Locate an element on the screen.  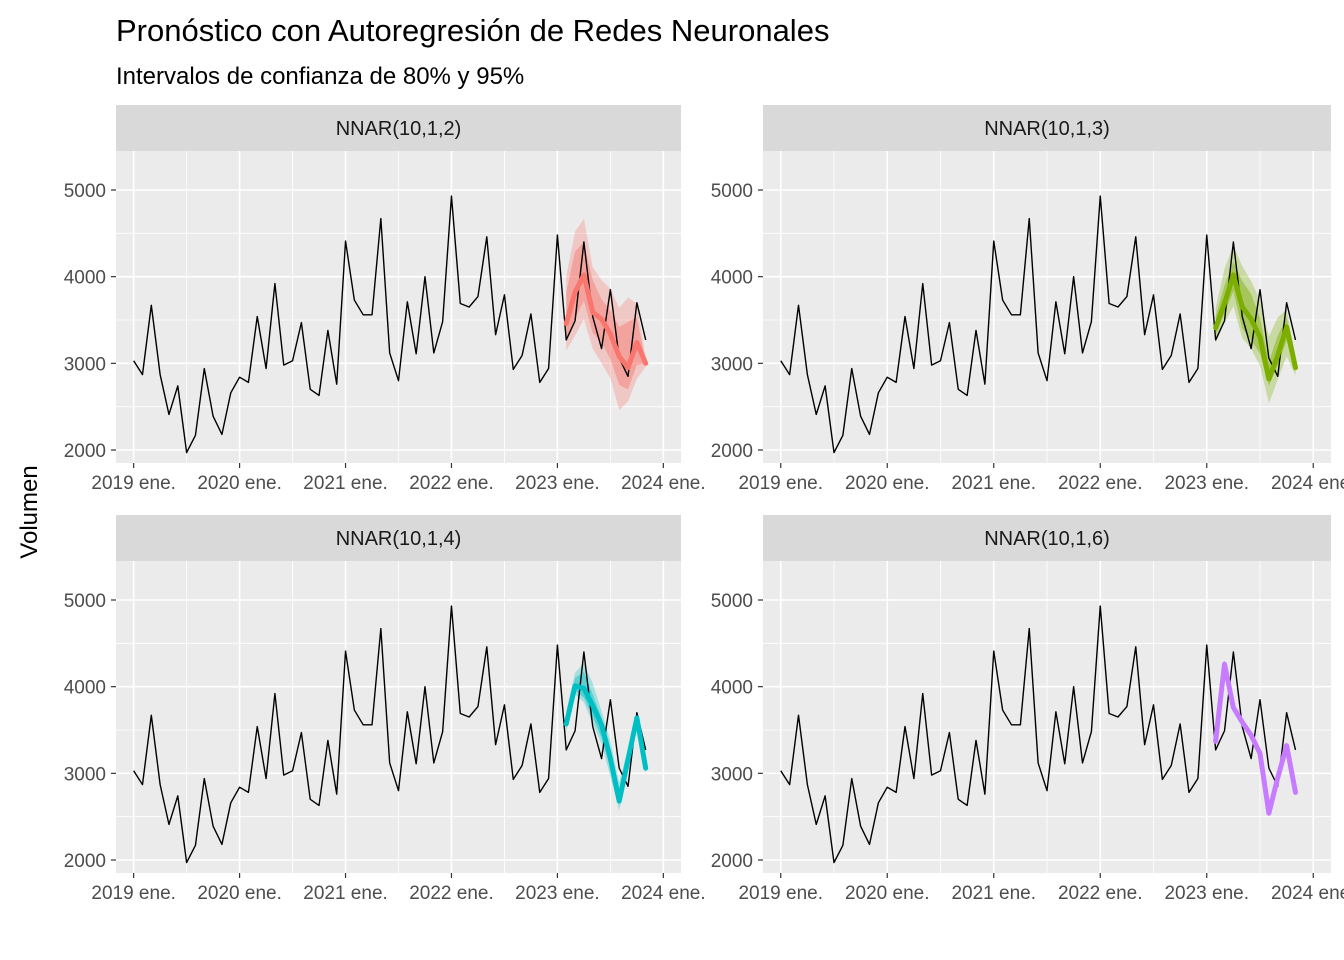
facet-strip-label: NNAR(10,1,6) is located at coordinates (1047, 539).